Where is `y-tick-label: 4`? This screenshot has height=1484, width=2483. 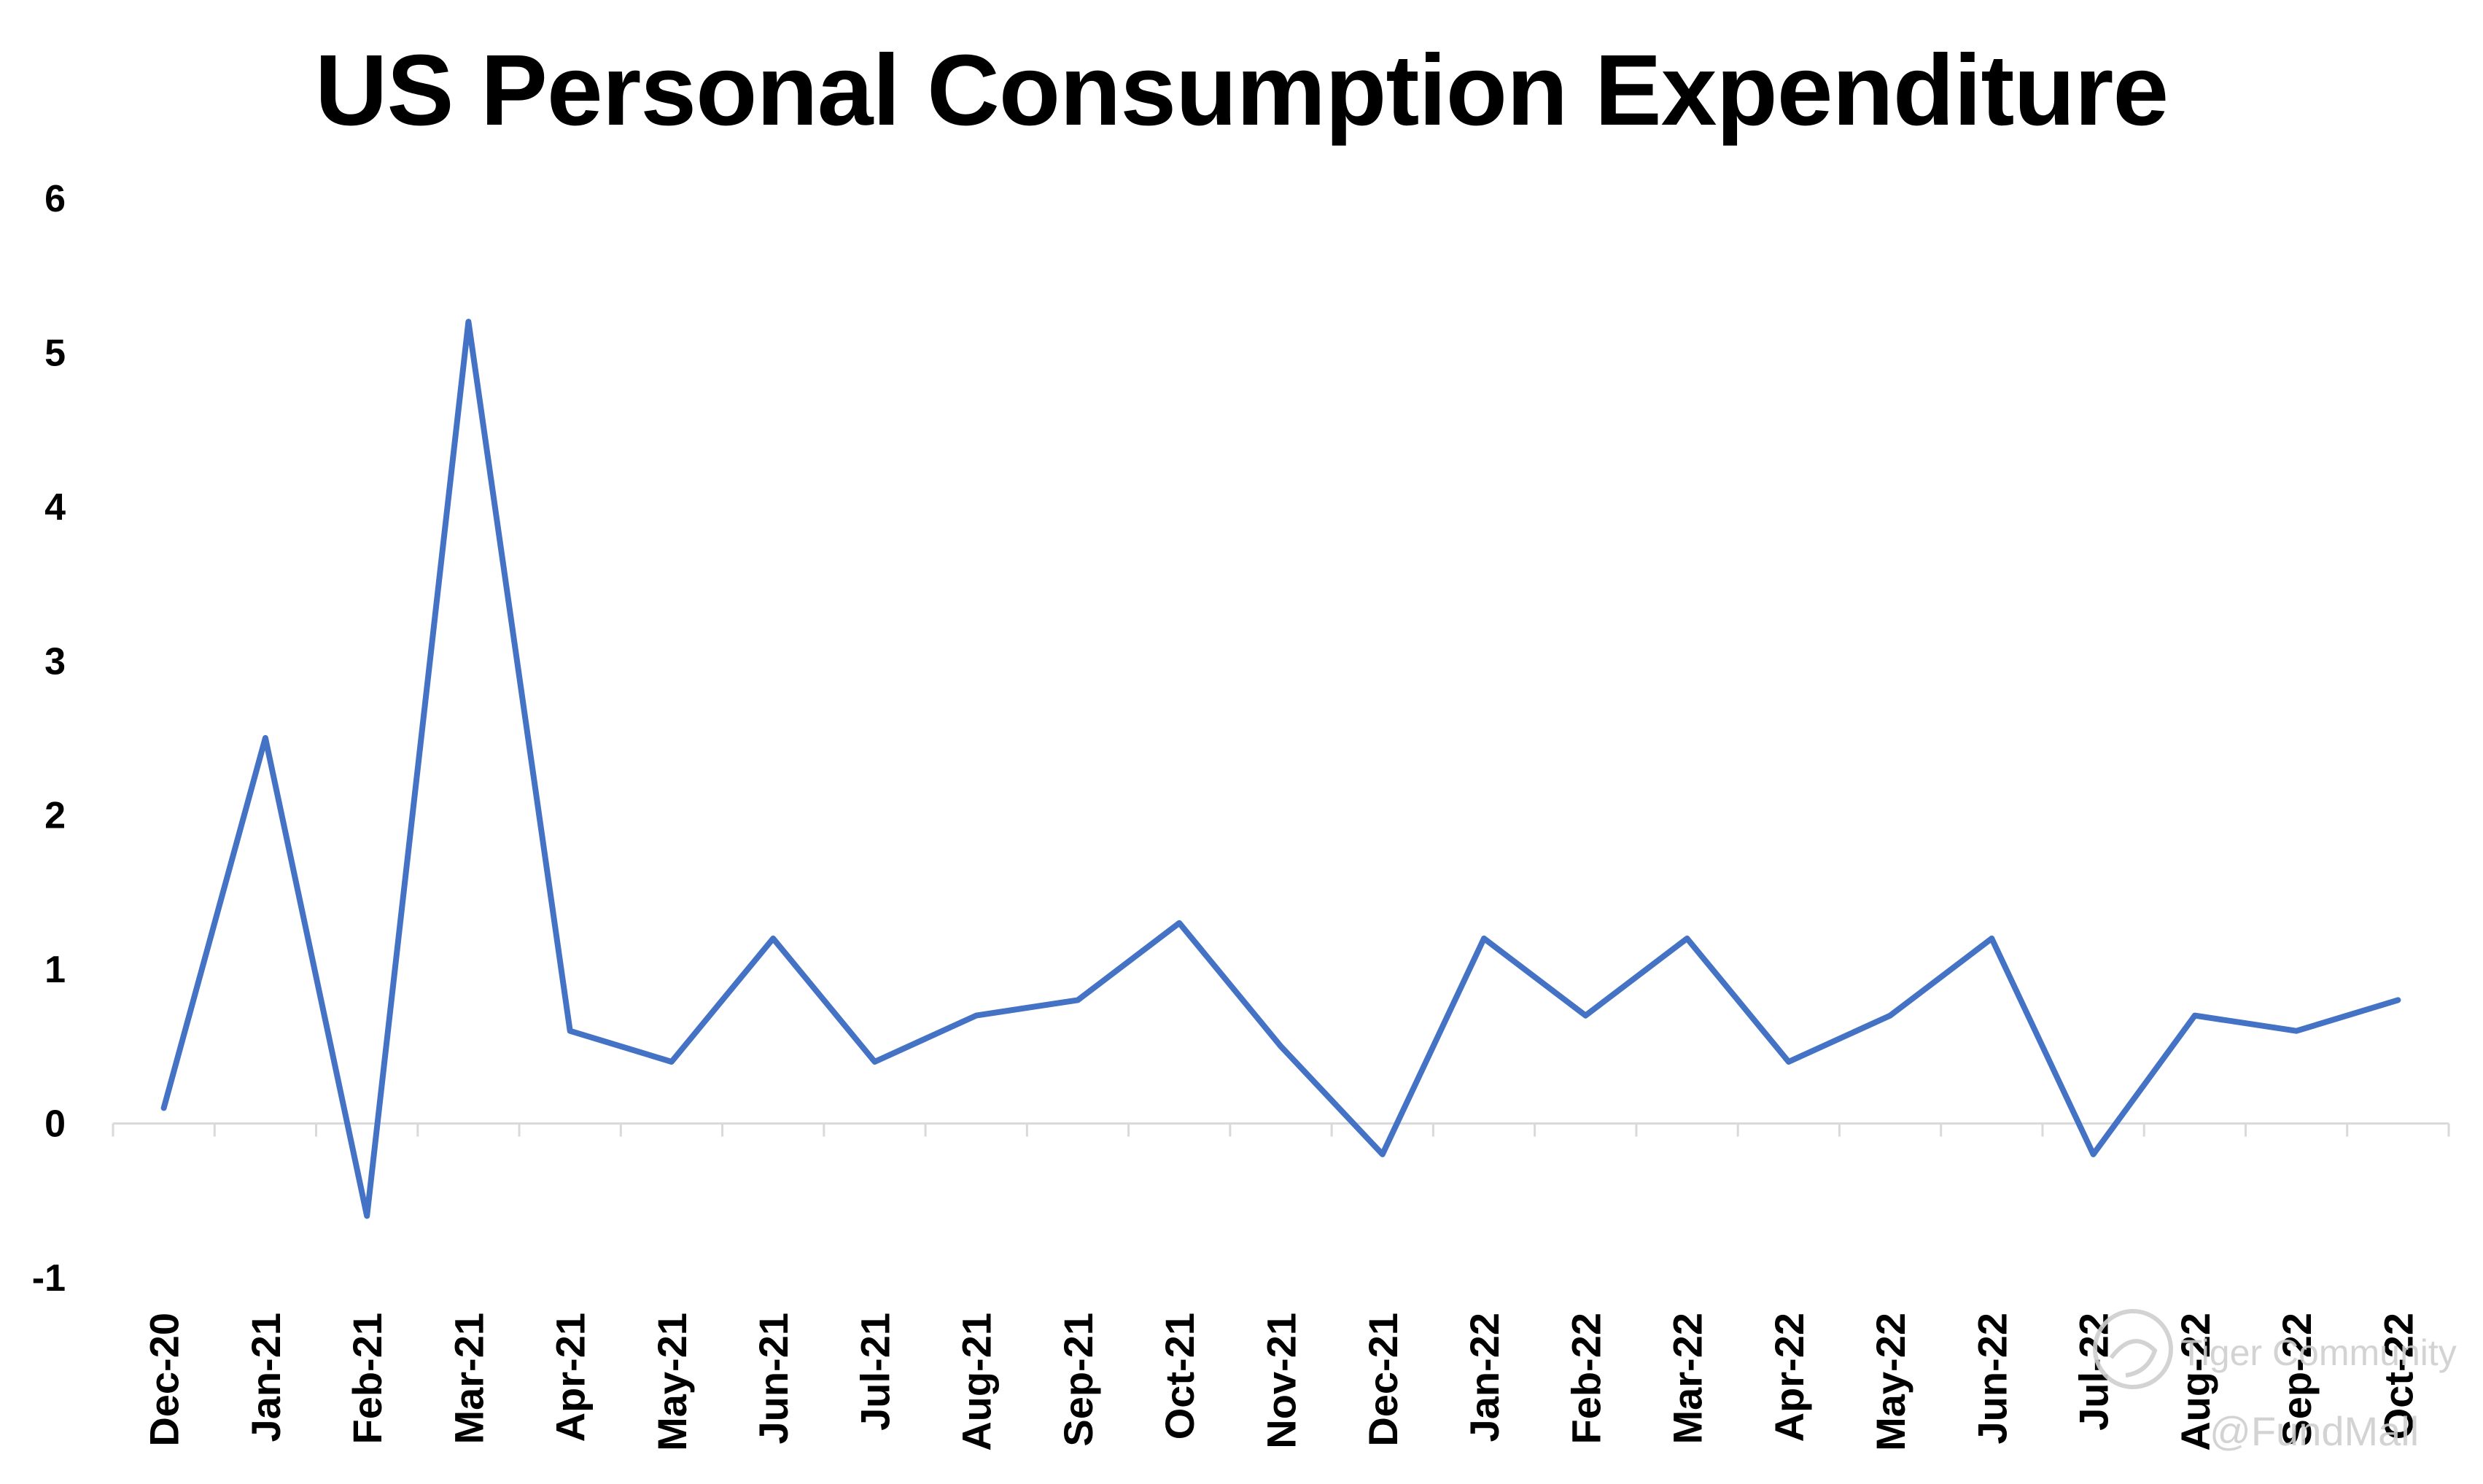
y-tick-label: 4 is located at coordinates (55, 507).